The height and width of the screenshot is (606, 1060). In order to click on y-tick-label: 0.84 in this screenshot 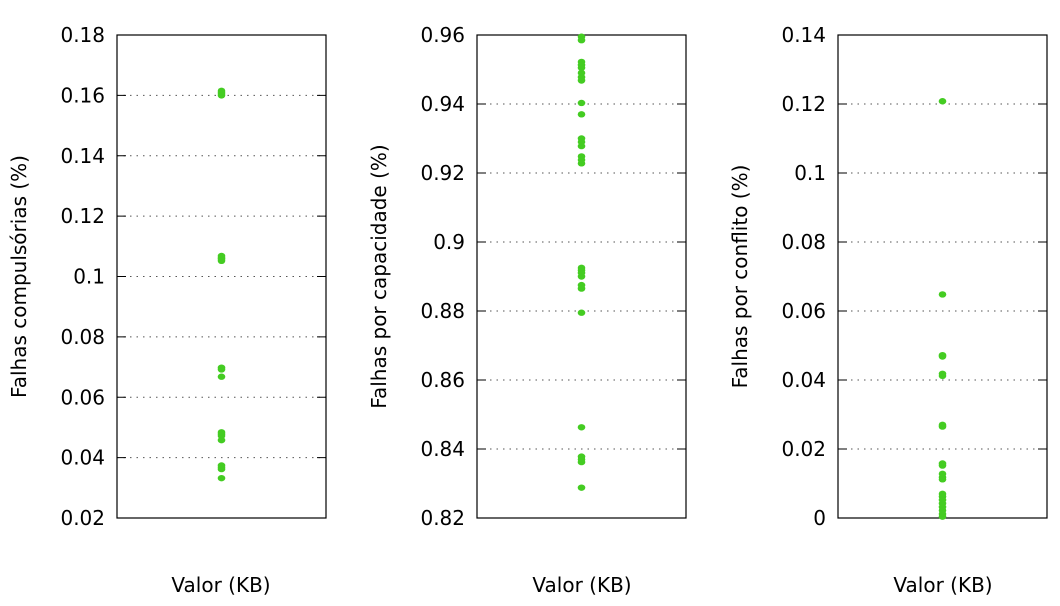, I will do `click(442, 449)`.